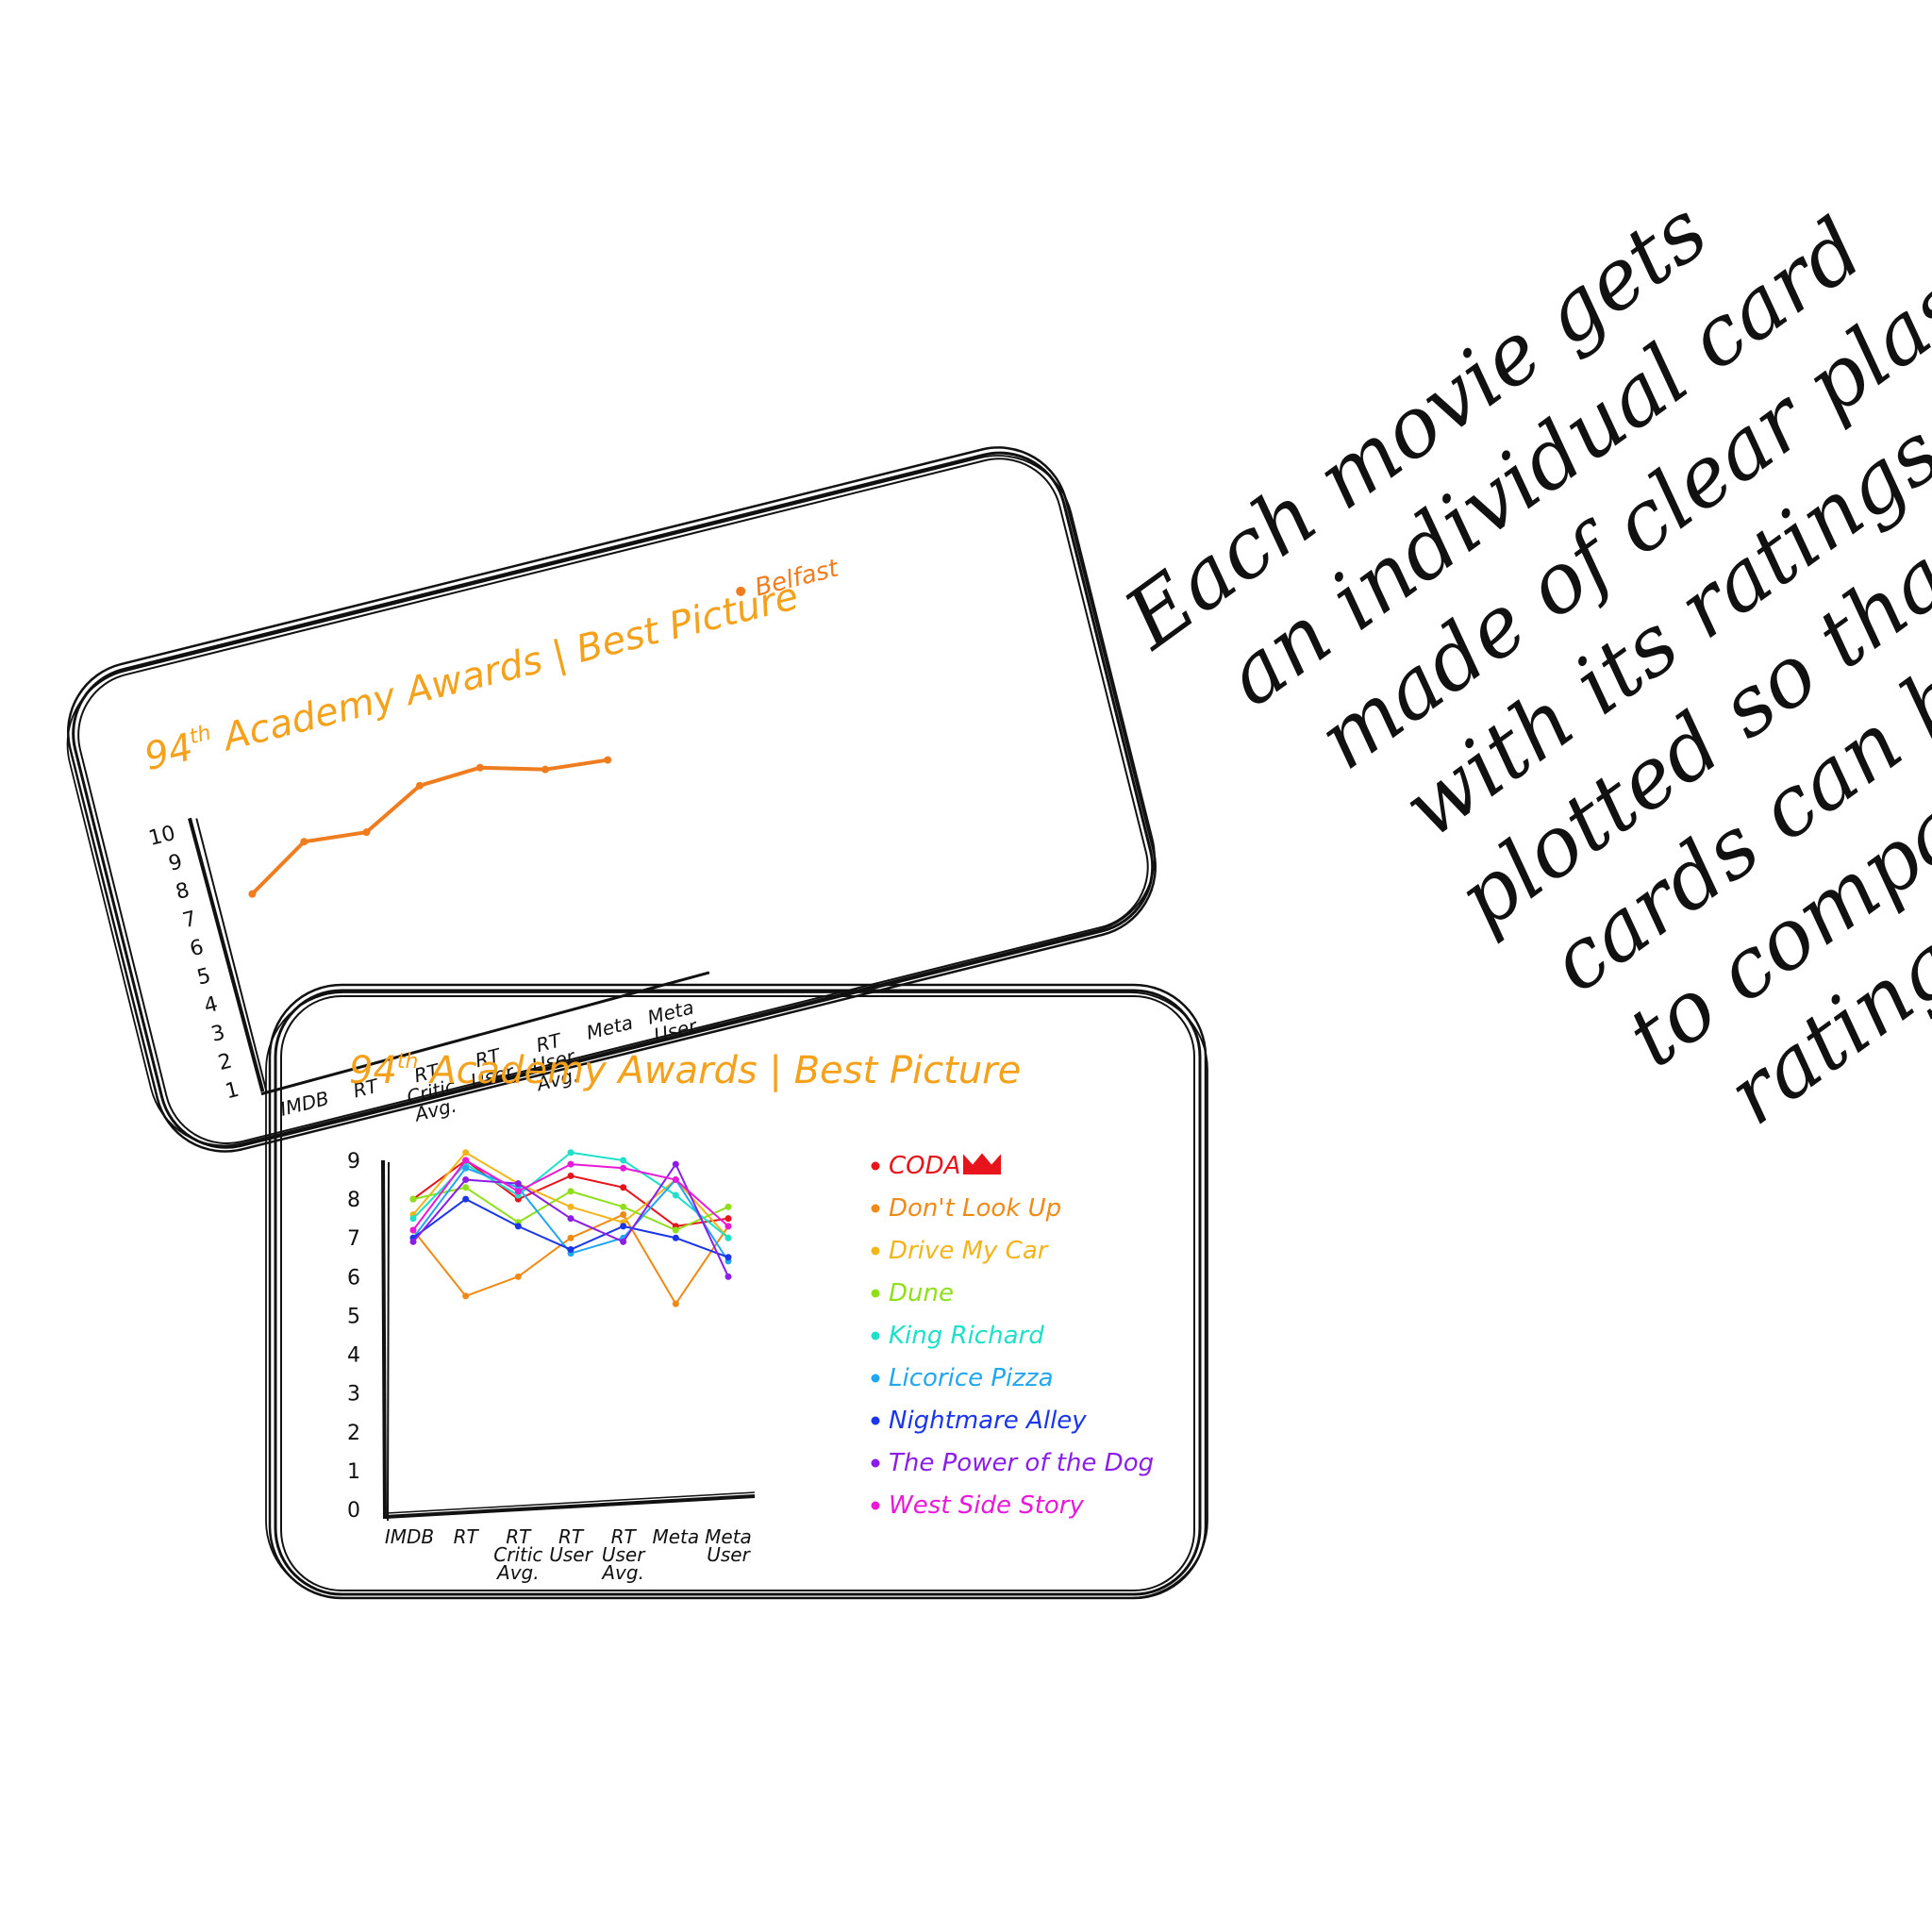 The image size is (1932, 1932). I want to click on front-title-number: 94, so click(373, 1070).